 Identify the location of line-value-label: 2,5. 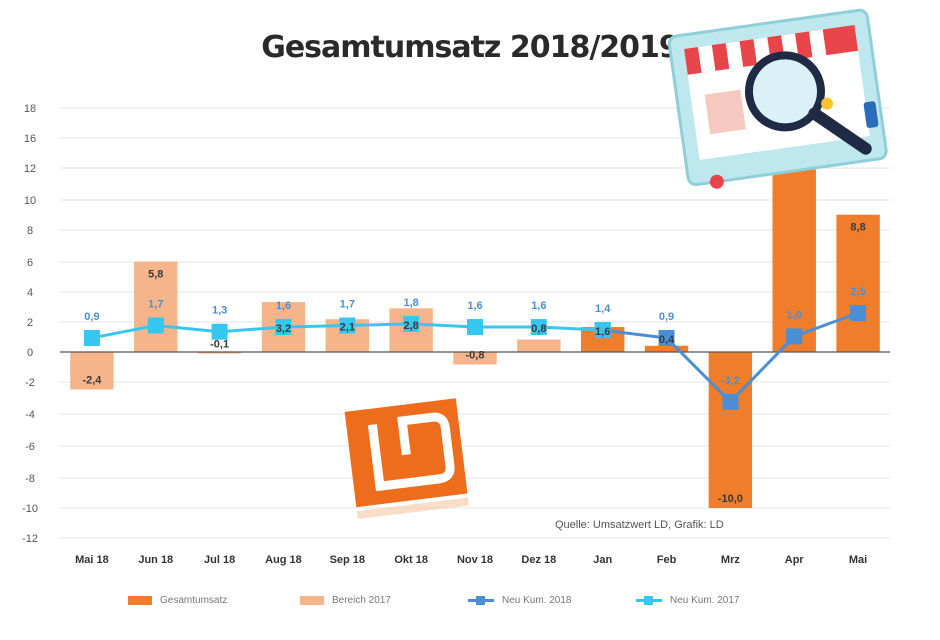
(857, 292).